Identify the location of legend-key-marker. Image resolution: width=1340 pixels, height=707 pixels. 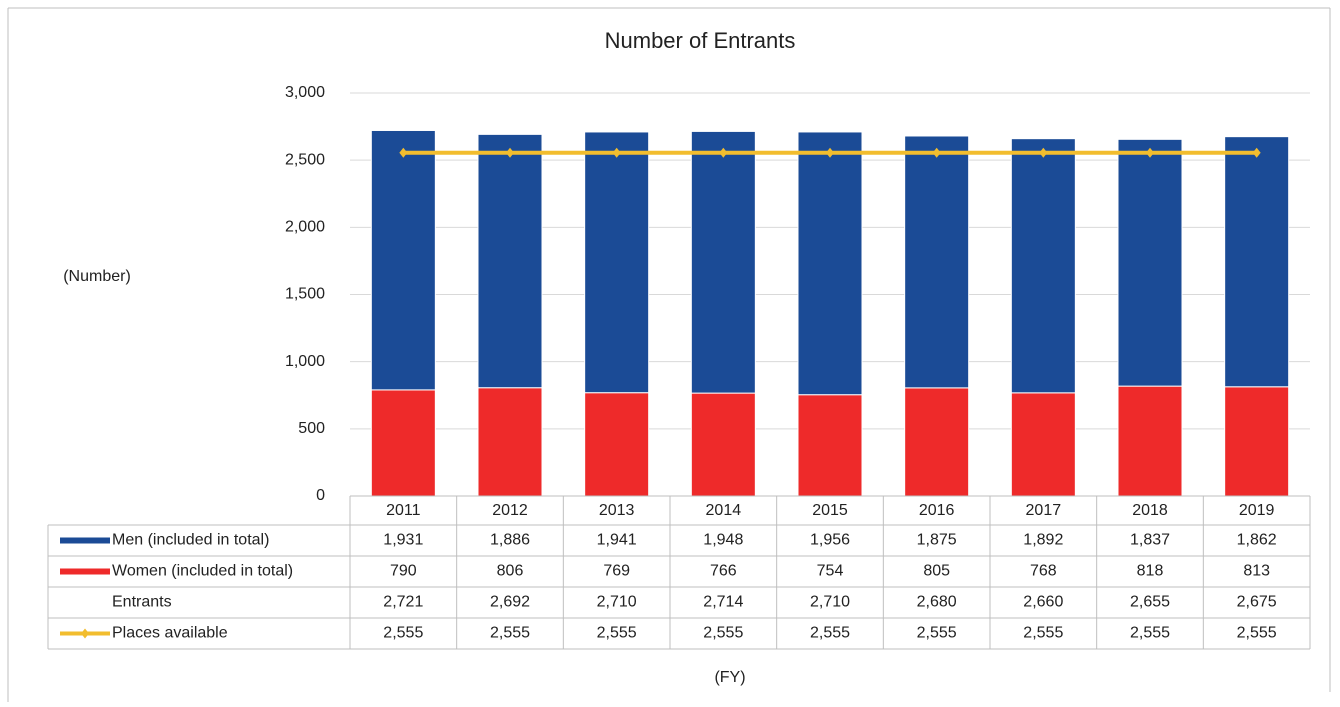
(85, 633).